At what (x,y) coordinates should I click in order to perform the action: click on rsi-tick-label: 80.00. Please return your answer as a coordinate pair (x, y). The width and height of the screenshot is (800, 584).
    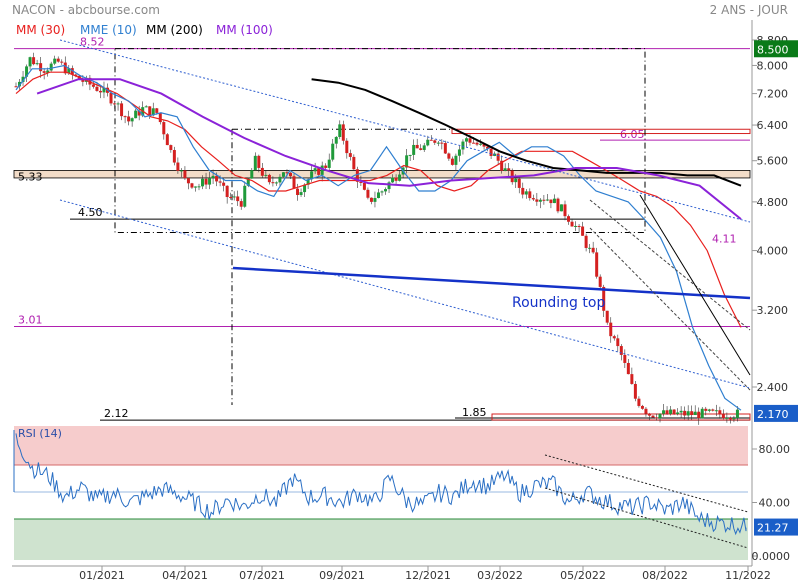
    Looking at the image, I should click on (775, 449).